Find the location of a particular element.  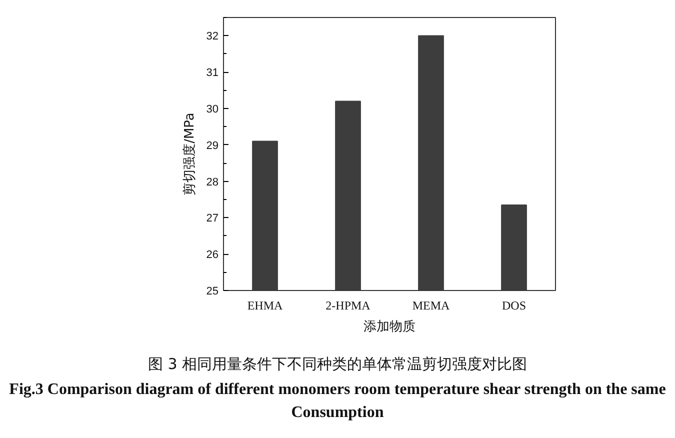

caption: 图 3 相同用量条件下不同种类的单体常温剪切强度对比图 is located at coordinates (337, 364).